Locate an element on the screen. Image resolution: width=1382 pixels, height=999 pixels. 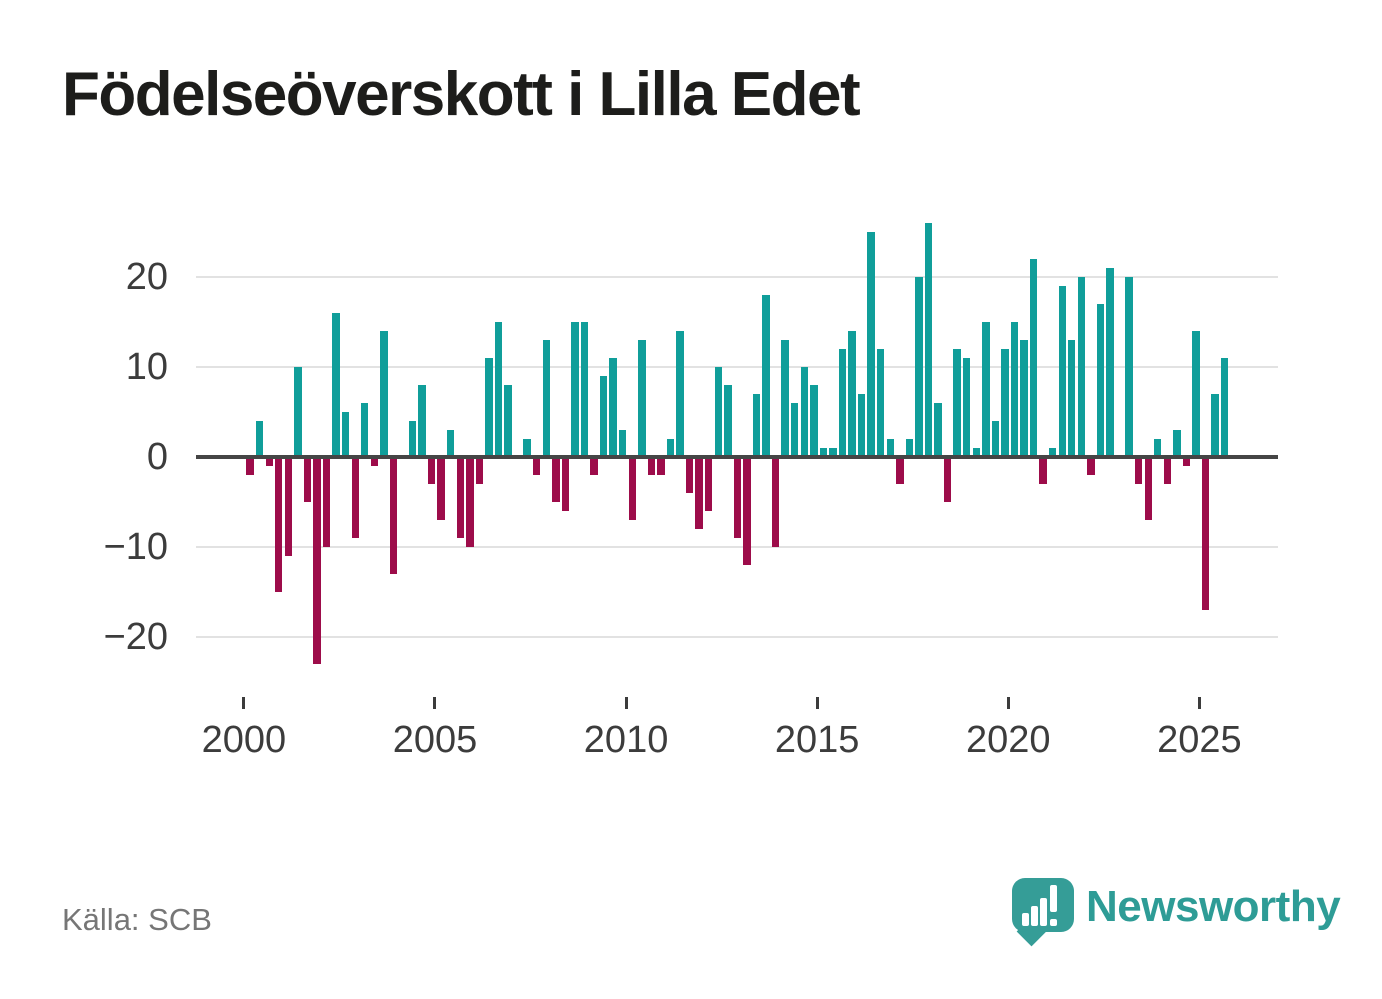
y-tick-label: 10 is located at coordinates (146, 367).